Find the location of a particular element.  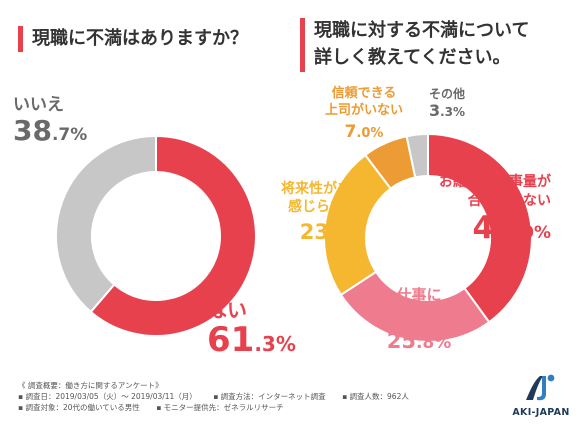

right-other-value: 3.3% is located at coordinates (447, 110).